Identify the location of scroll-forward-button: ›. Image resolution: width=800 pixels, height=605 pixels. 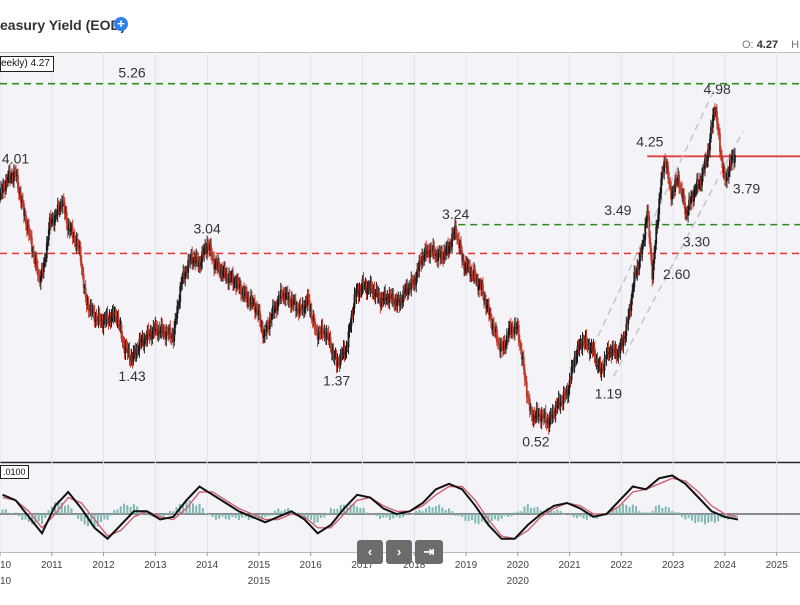
(399, 552).